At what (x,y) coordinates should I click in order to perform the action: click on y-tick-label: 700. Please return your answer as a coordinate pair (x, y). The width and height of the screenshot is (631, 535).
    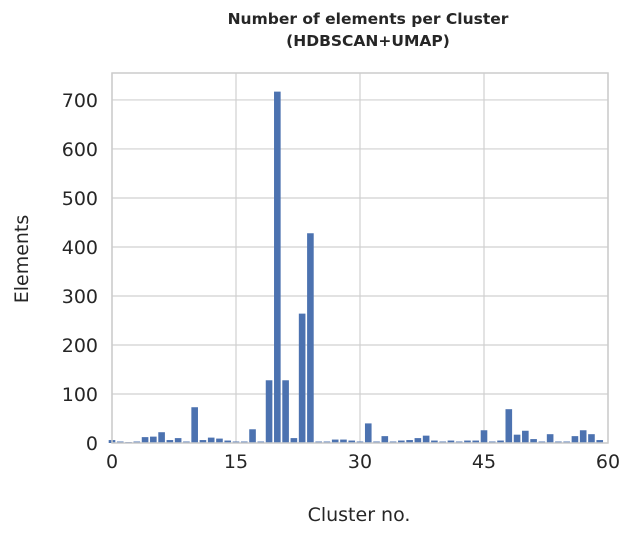
    Looking at the image, I should click on (80, 101).